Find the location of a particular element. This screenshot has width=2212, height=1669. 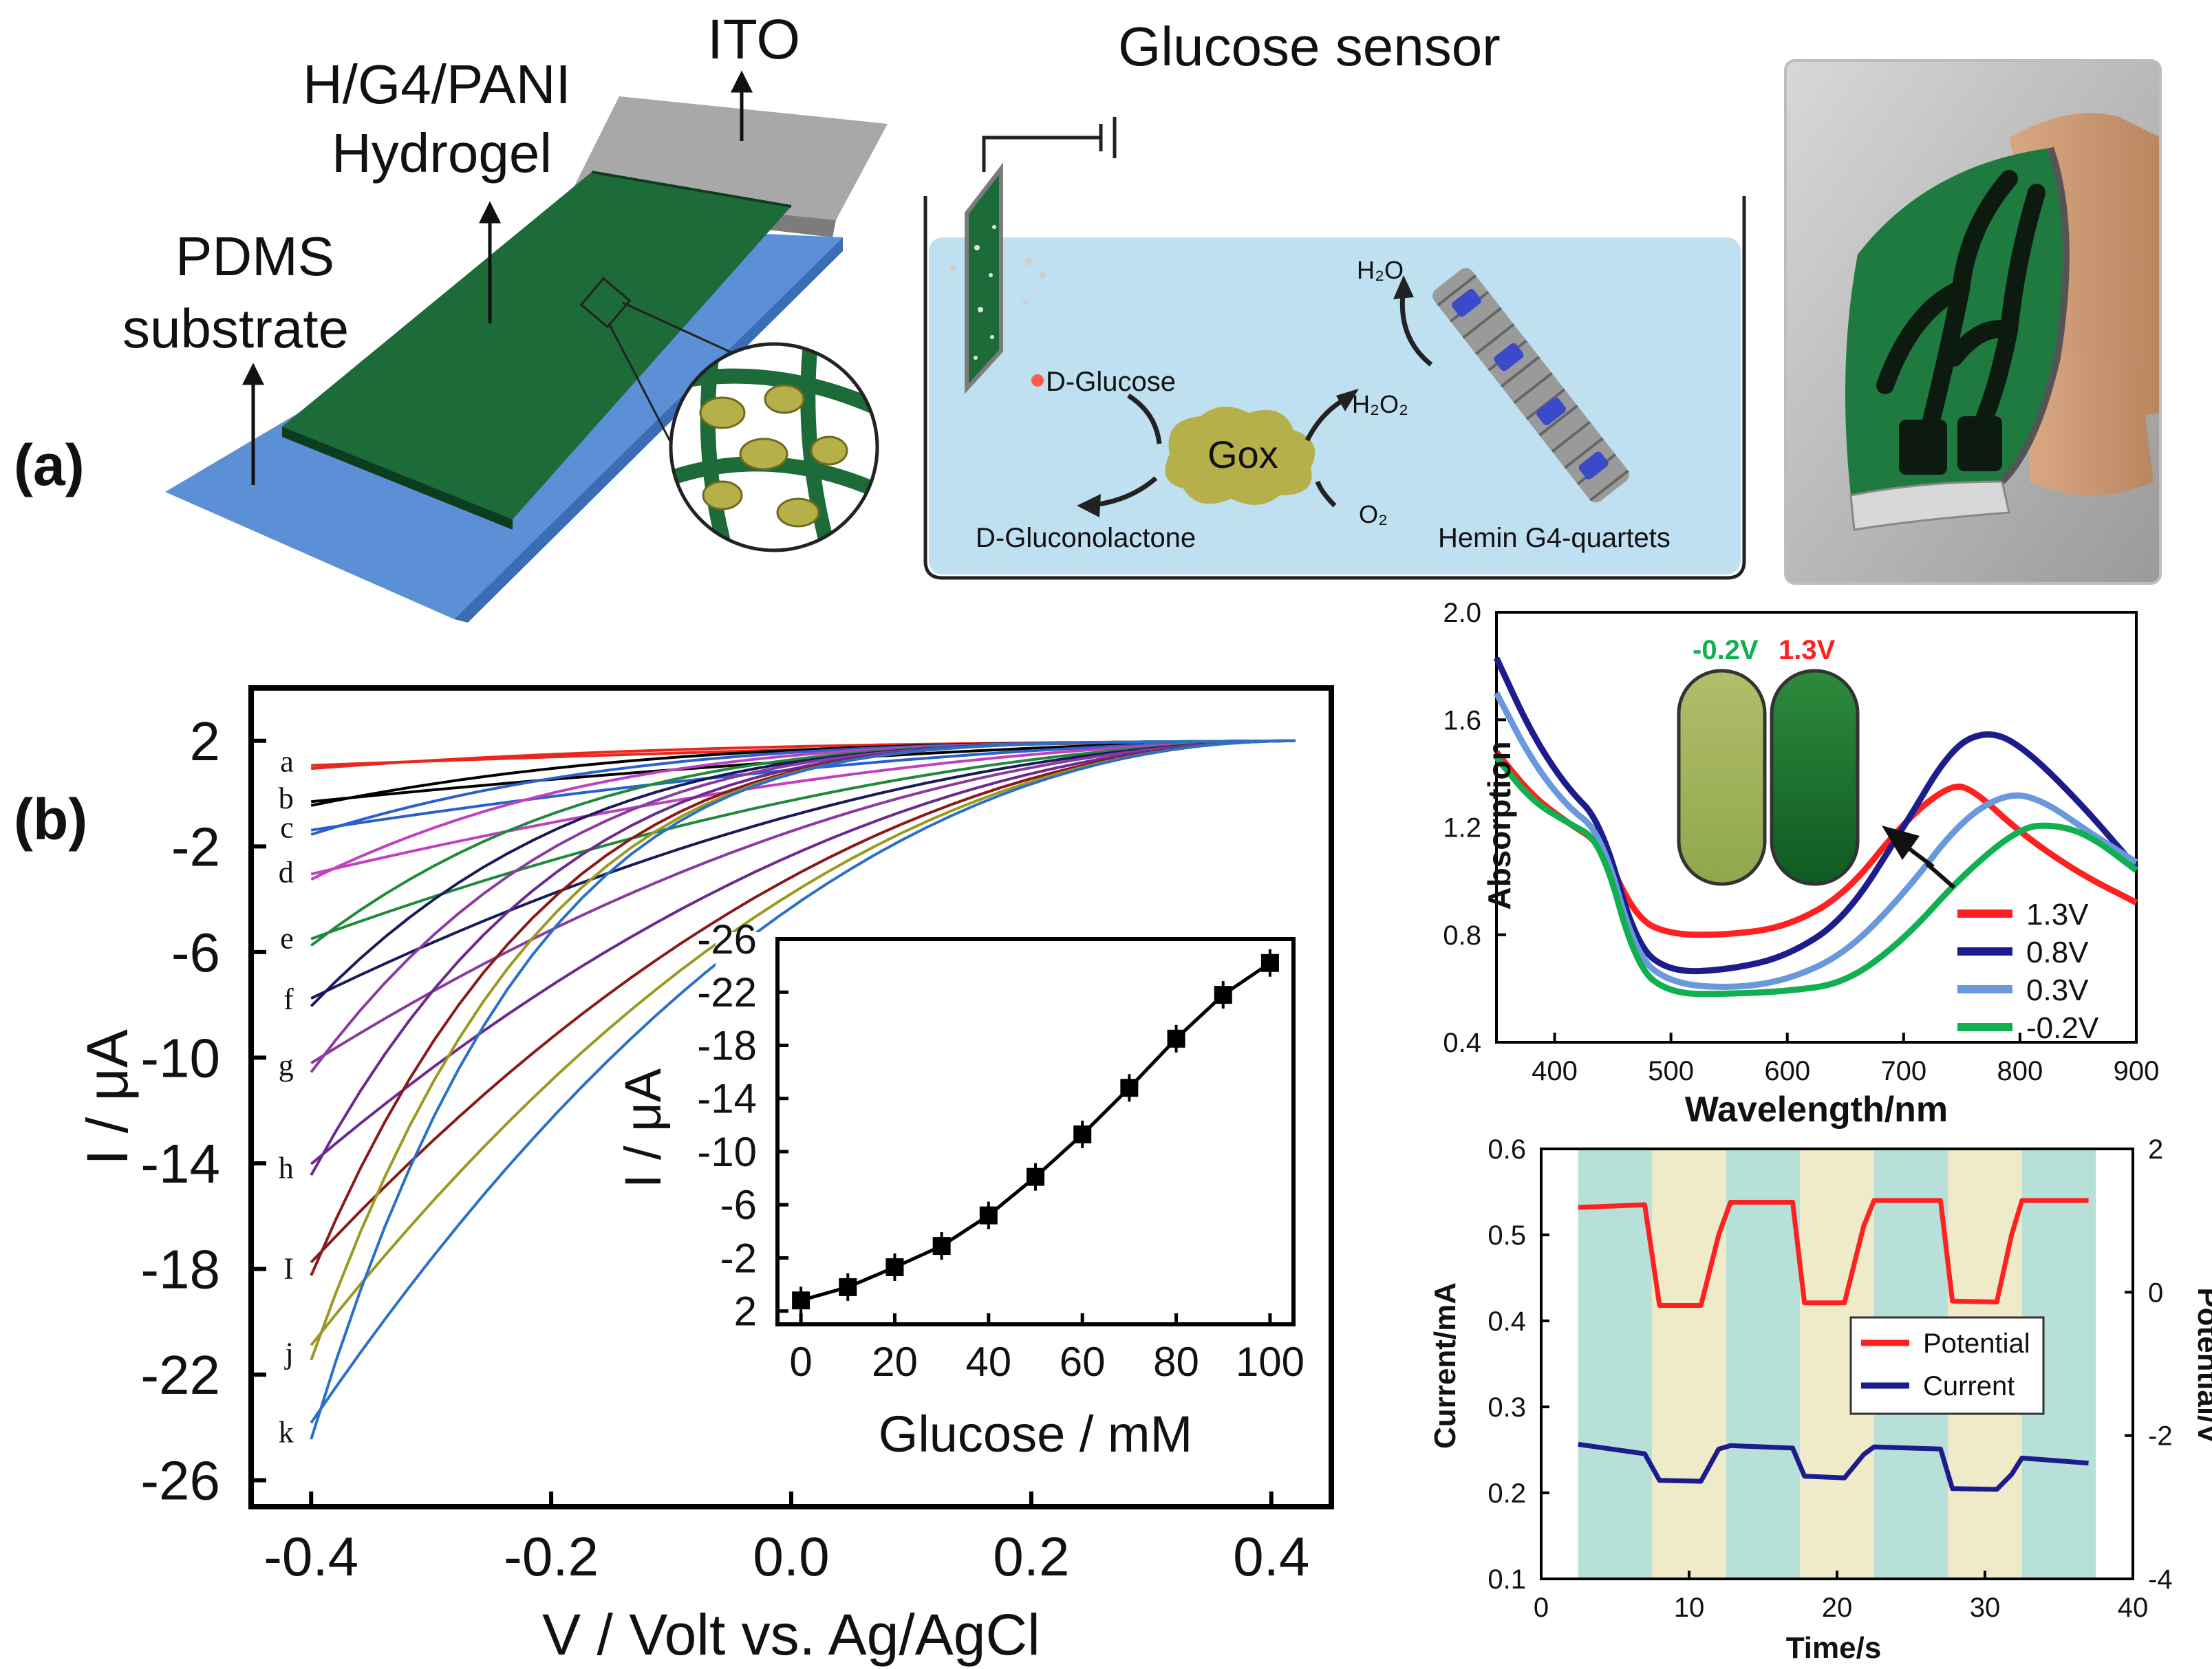

abs-legend-label: 1.3V is located at coordinates (2057, 915).